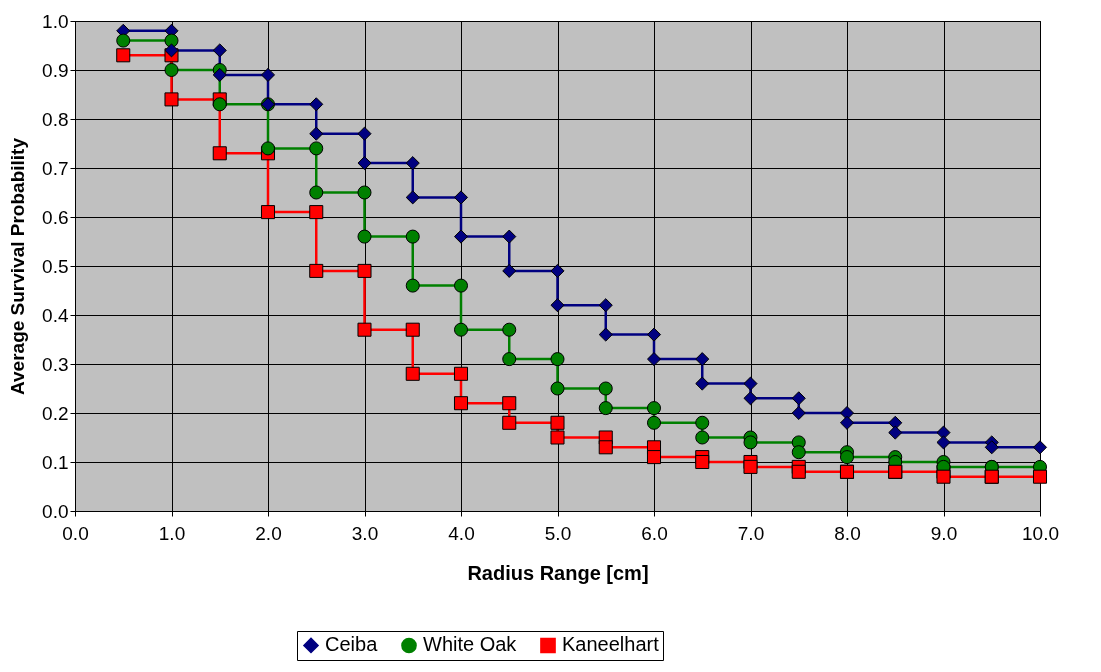  I want to click on x-tick-label: 9.0, so click(944, 533).